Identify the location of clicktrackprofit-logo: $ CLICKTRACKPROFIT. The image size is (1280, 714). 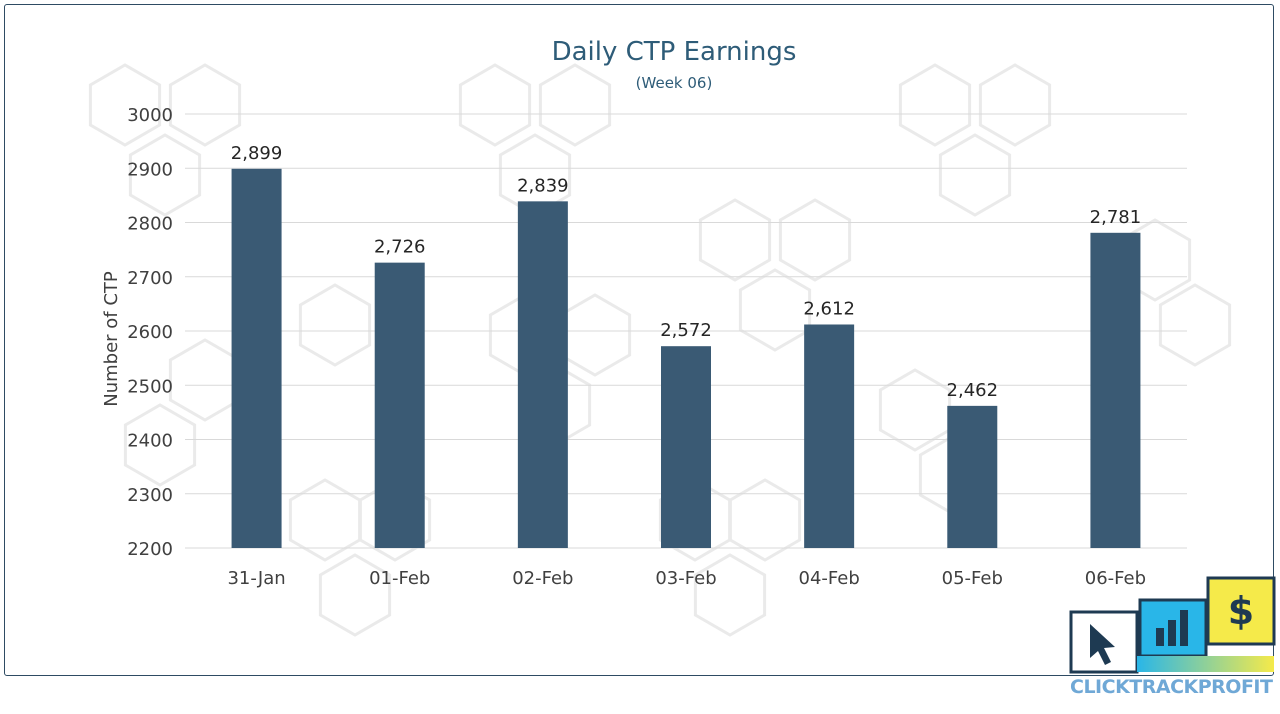
(1171, 642).